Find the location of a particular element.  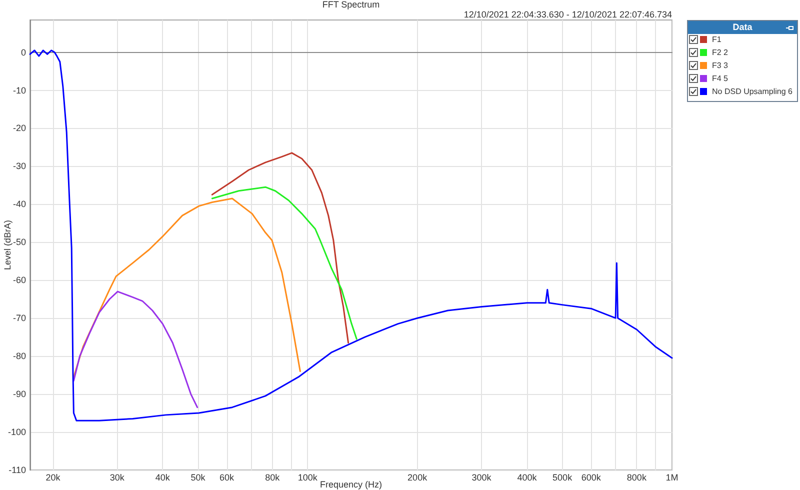

x-tick-label: 800k is located at coordinates (636, 477).